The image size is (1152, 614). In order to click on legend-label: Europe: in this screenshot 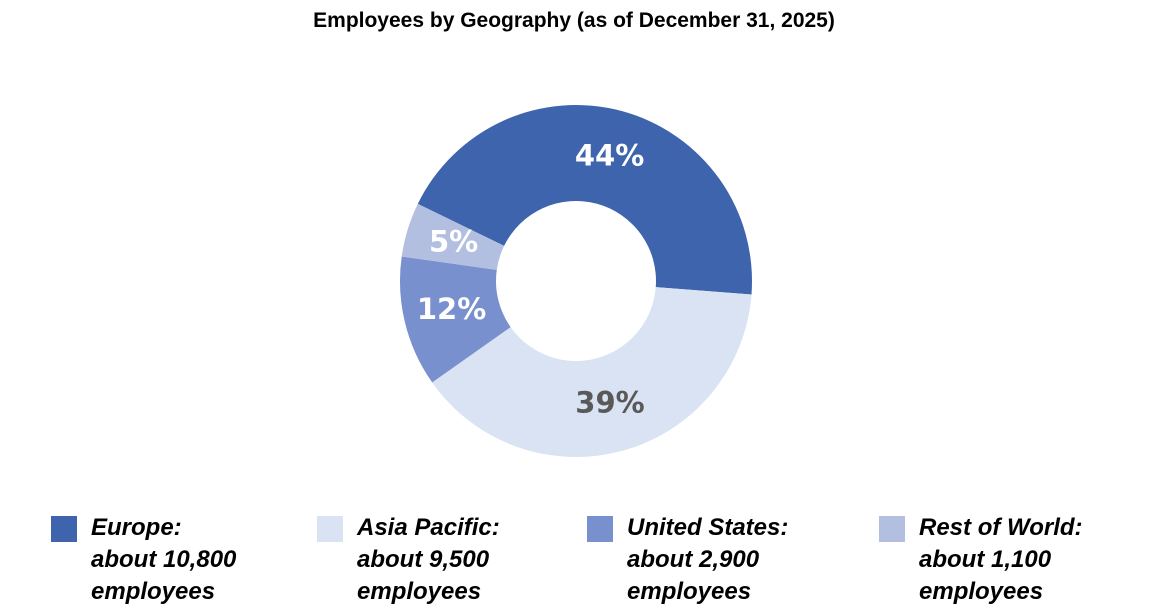, I will do `click(136, 527)`.